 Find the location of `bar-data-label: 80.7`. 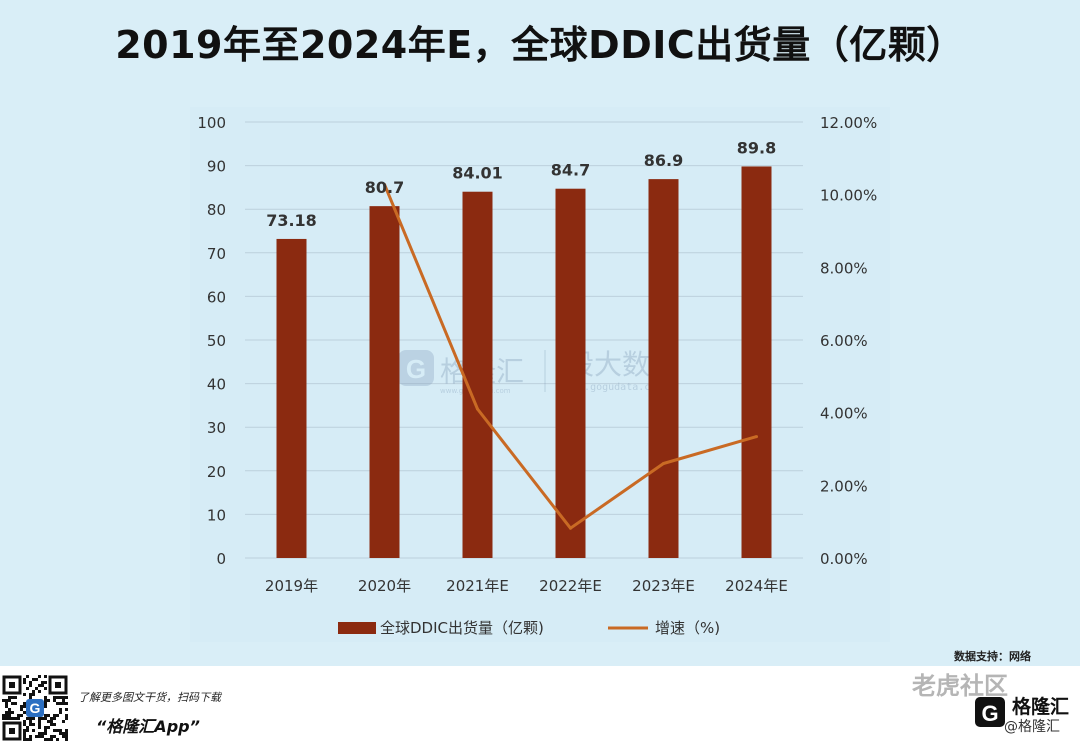

bar-data-label: 80.7 is located at coordinates (384, 187).